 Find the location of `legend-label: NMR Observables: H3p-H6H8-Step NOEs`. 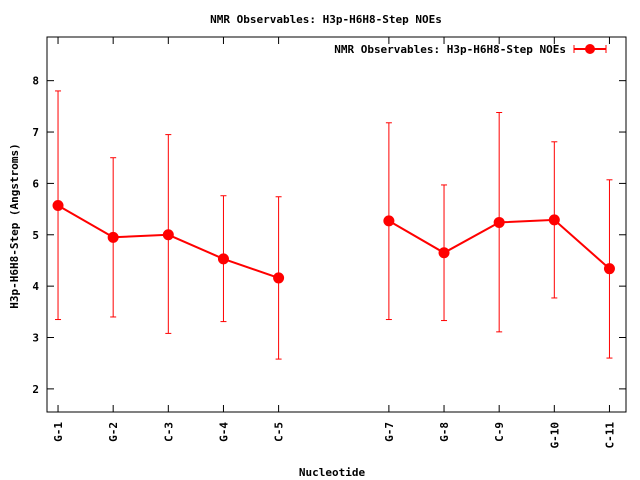

legend-label: NMR Observables: H3p-H6H8-Step NOEs is located at coordinates (450, 49).